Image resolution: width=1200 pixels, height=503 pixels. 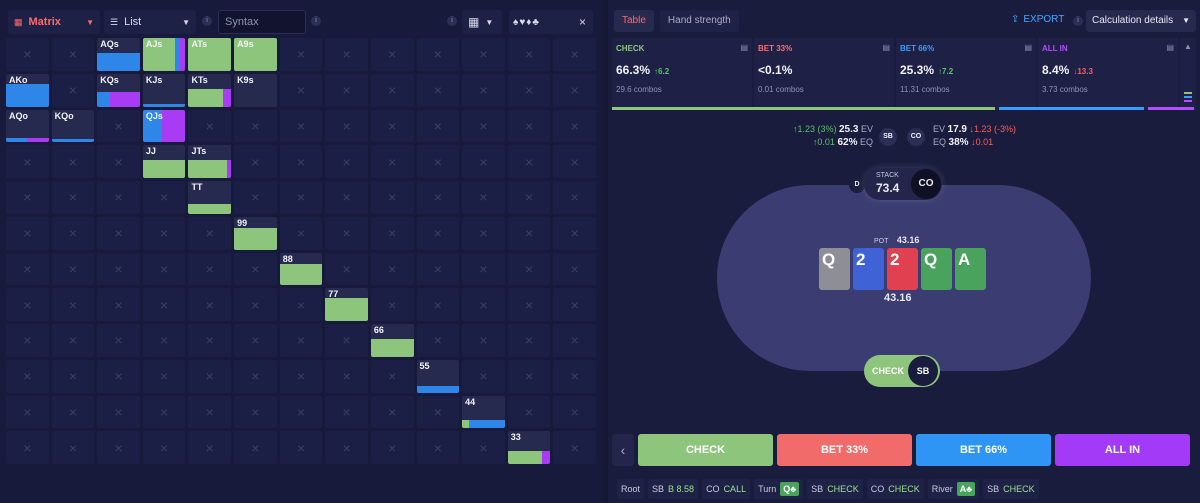 What do you see at coordinates (255, 90) in the screenshot?
I see `hand-cell: K9s` at bounding box center [255, 90].